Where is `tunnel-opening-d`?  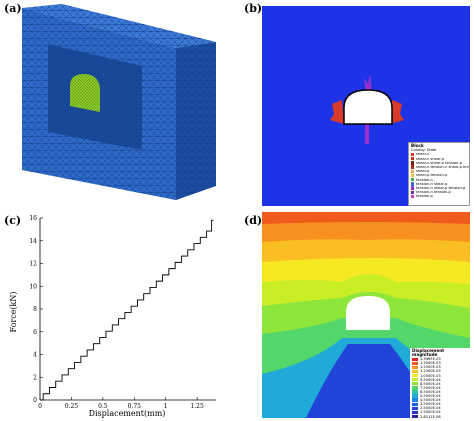
tunnel-opening-d is located at coordinates (368, 313).